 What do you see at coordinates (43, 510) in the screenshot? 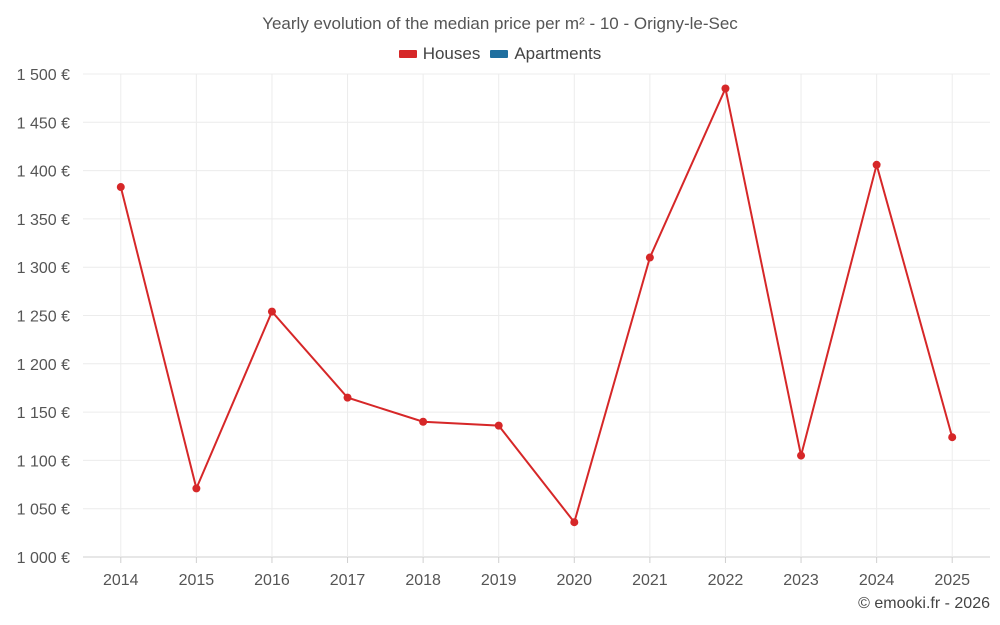
I see `y-tick-label: 1 050 €` at bounding box center [43, 510].